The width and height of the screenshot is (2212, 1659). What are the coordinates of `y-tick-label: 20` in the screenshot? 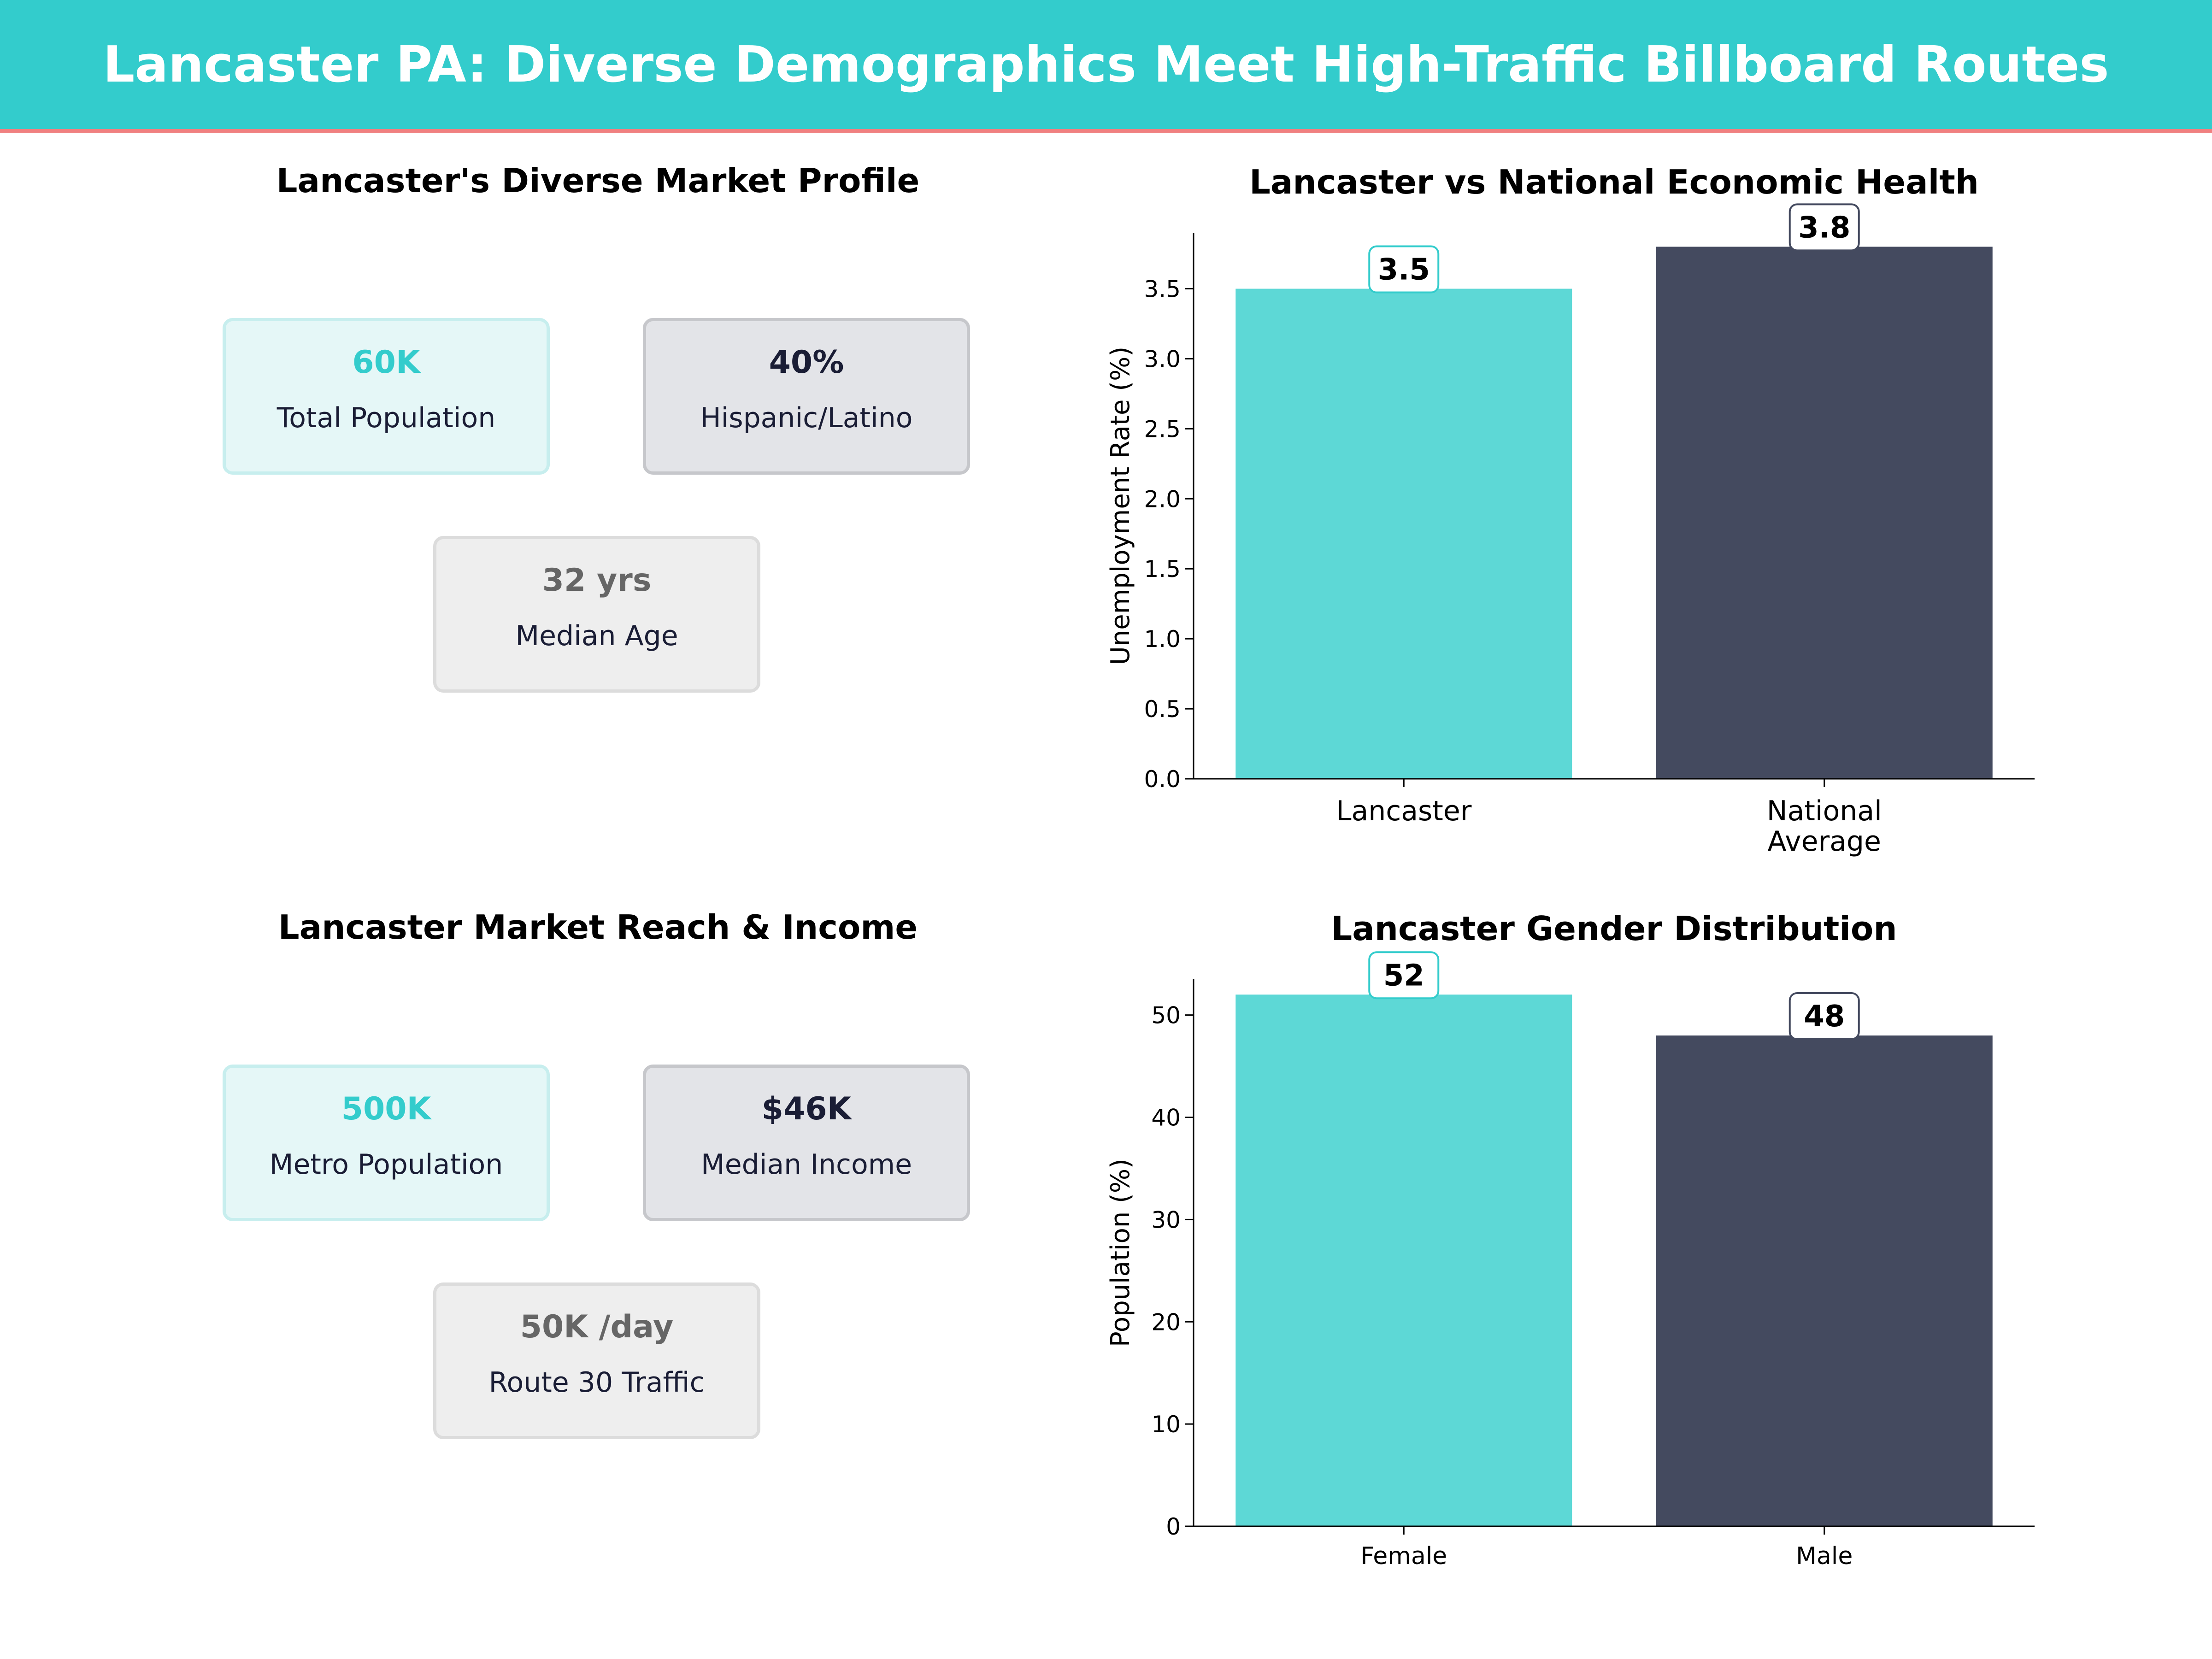 It's located at (1166, 1322).